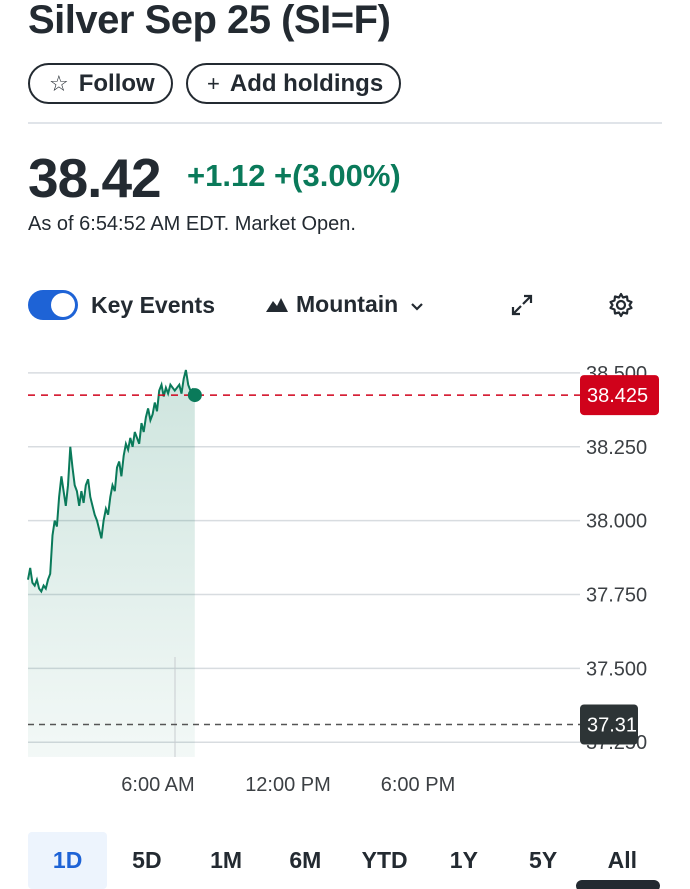 The height and width of the screenshot is (889, 690). What do you see at coordinates (277, 304) in the screenshot?
I see `mountain-icon` at bounding box center [277, 304].